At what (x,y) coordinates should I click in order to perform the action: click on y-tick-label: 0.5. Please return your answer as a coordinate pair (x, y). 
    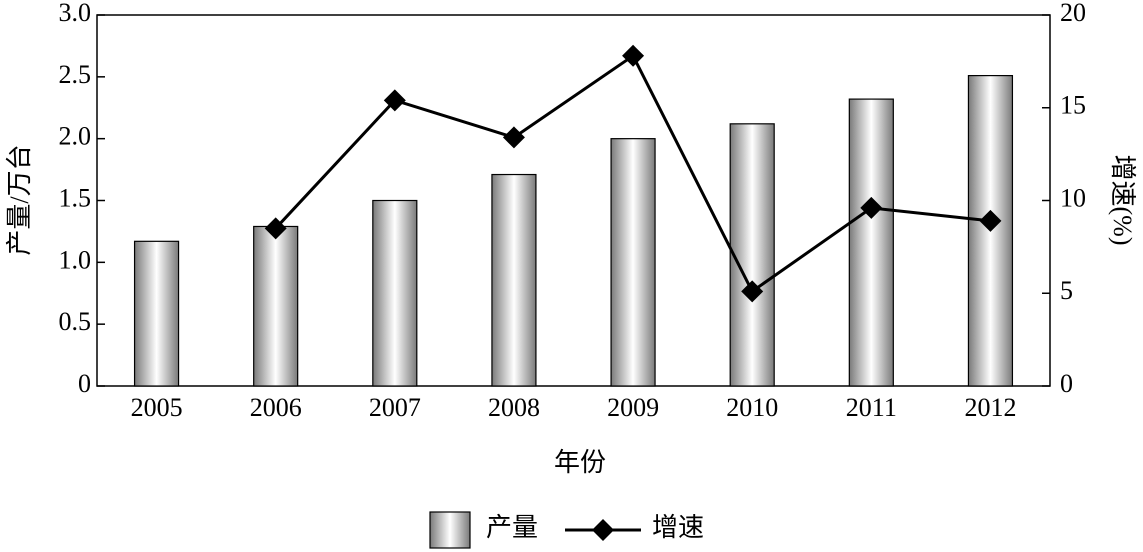
    Looking at the image, I should click on (75, 321).